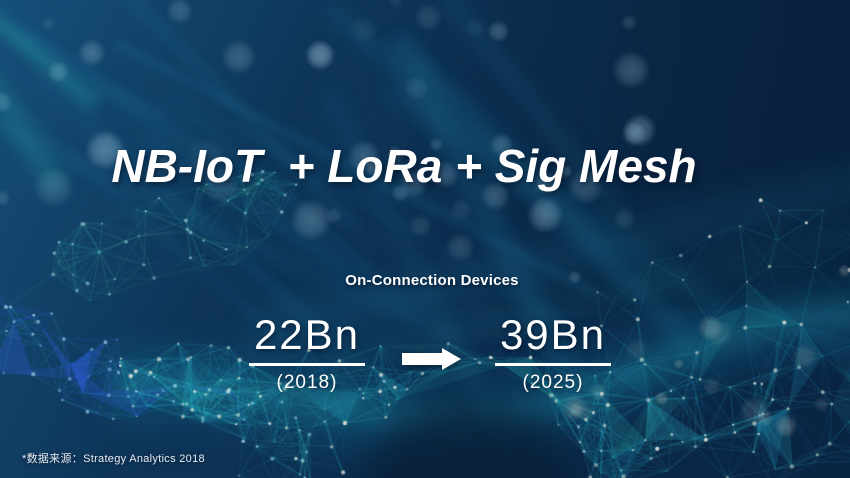  What do you see at coordinates (451, 359) in the screenshot?
I see `arrow-head` at bounding box center [451, 359].